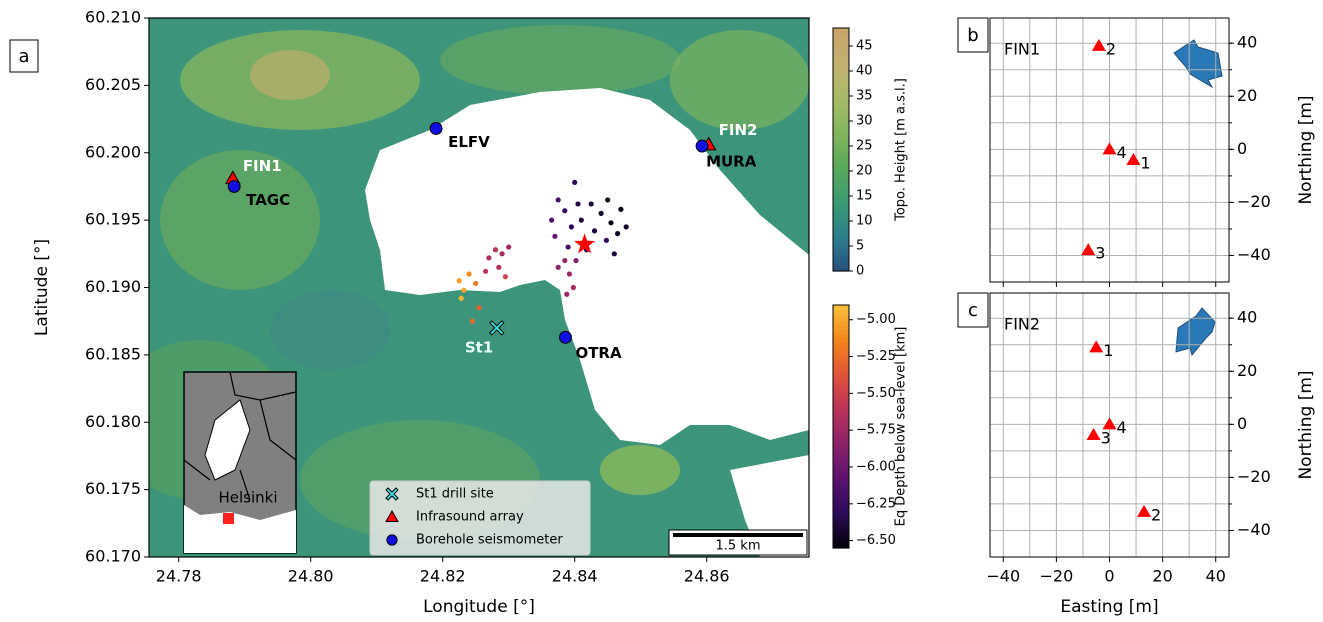  I want to click on y-tick-label: 60.210, so click(113, 17).